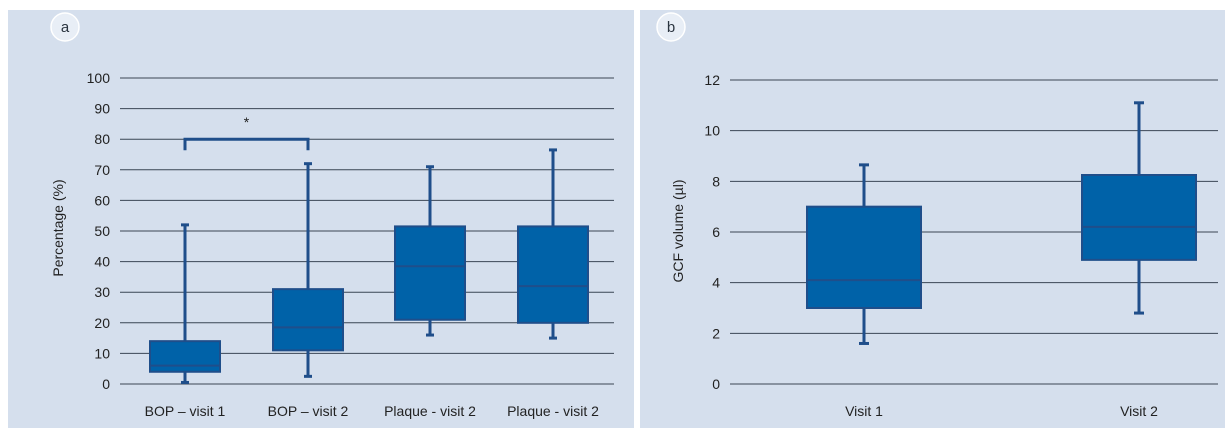 The height and width of the screenshot is (428, 1225). I want to click on panel-b-label: b, so click(671, 27).